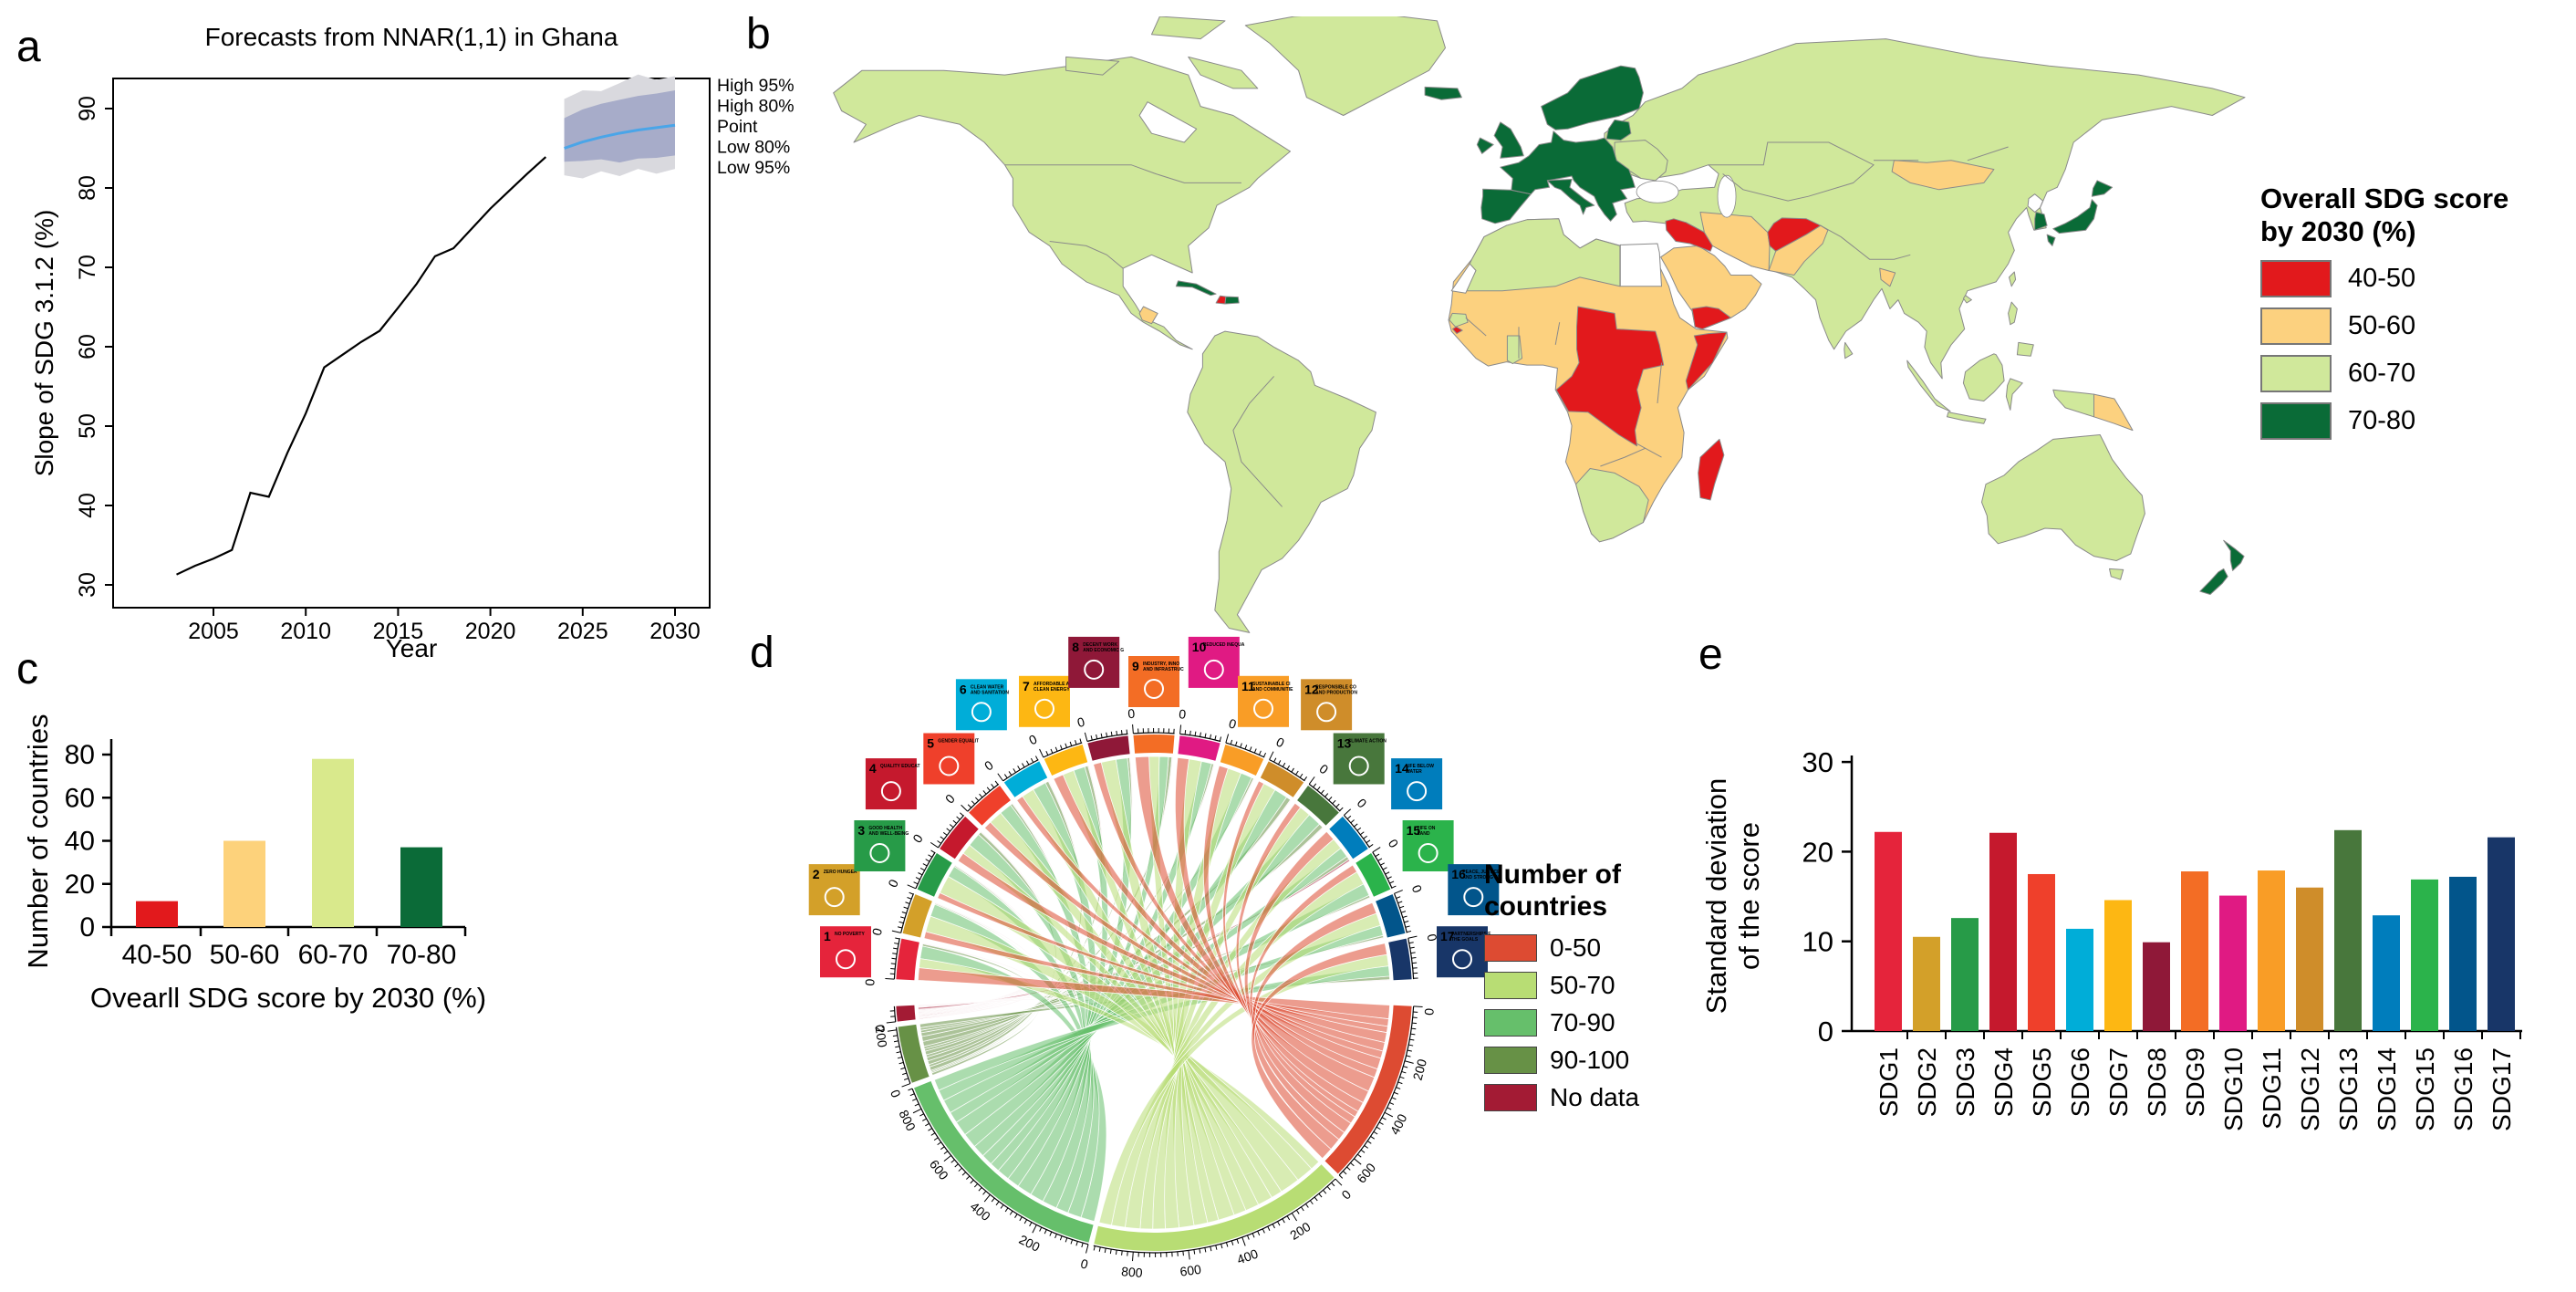 The width and height of the screenshot is (2576, 1292). Describe the element at coordinates (753, 148) in the screenshot. I see `forecast-legend-label: Low 80%` at that location.